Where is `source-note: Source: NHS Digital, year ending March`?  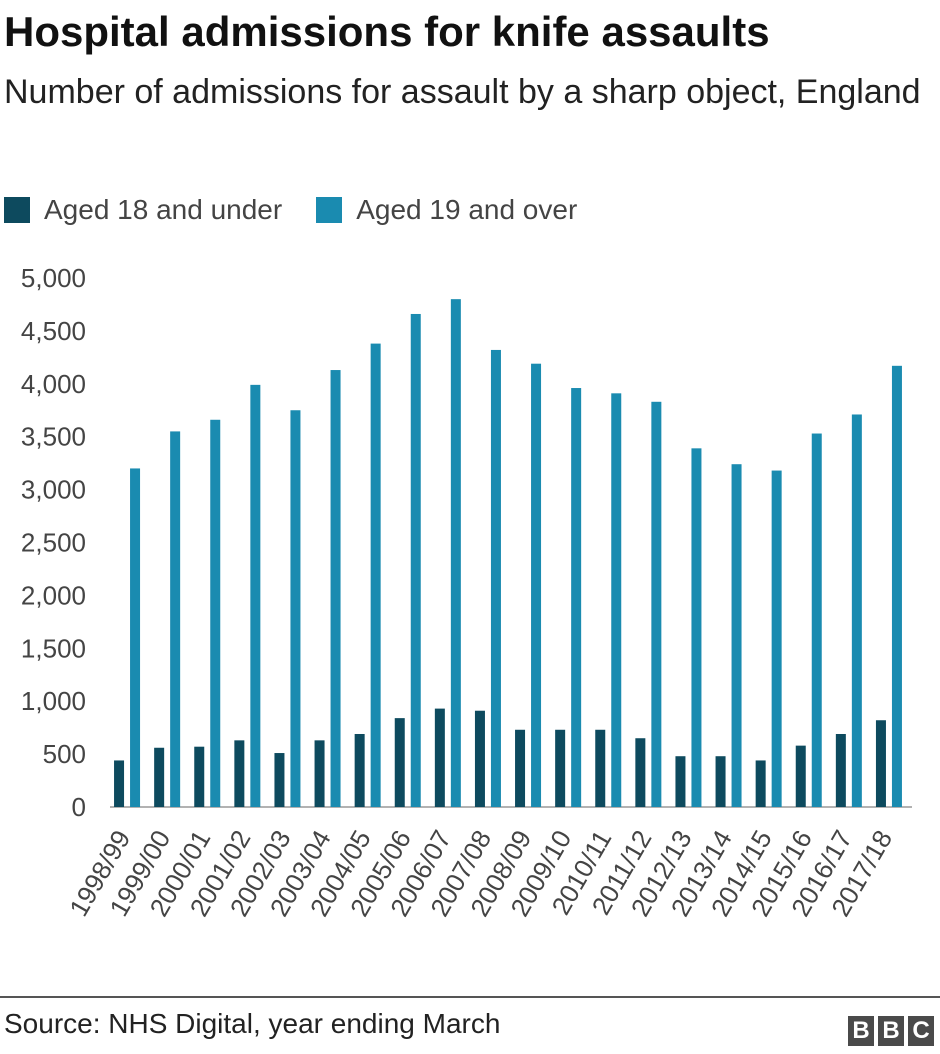 source-note: Source: NHS Digital, year ending March is located at coordinates (252, 1023).